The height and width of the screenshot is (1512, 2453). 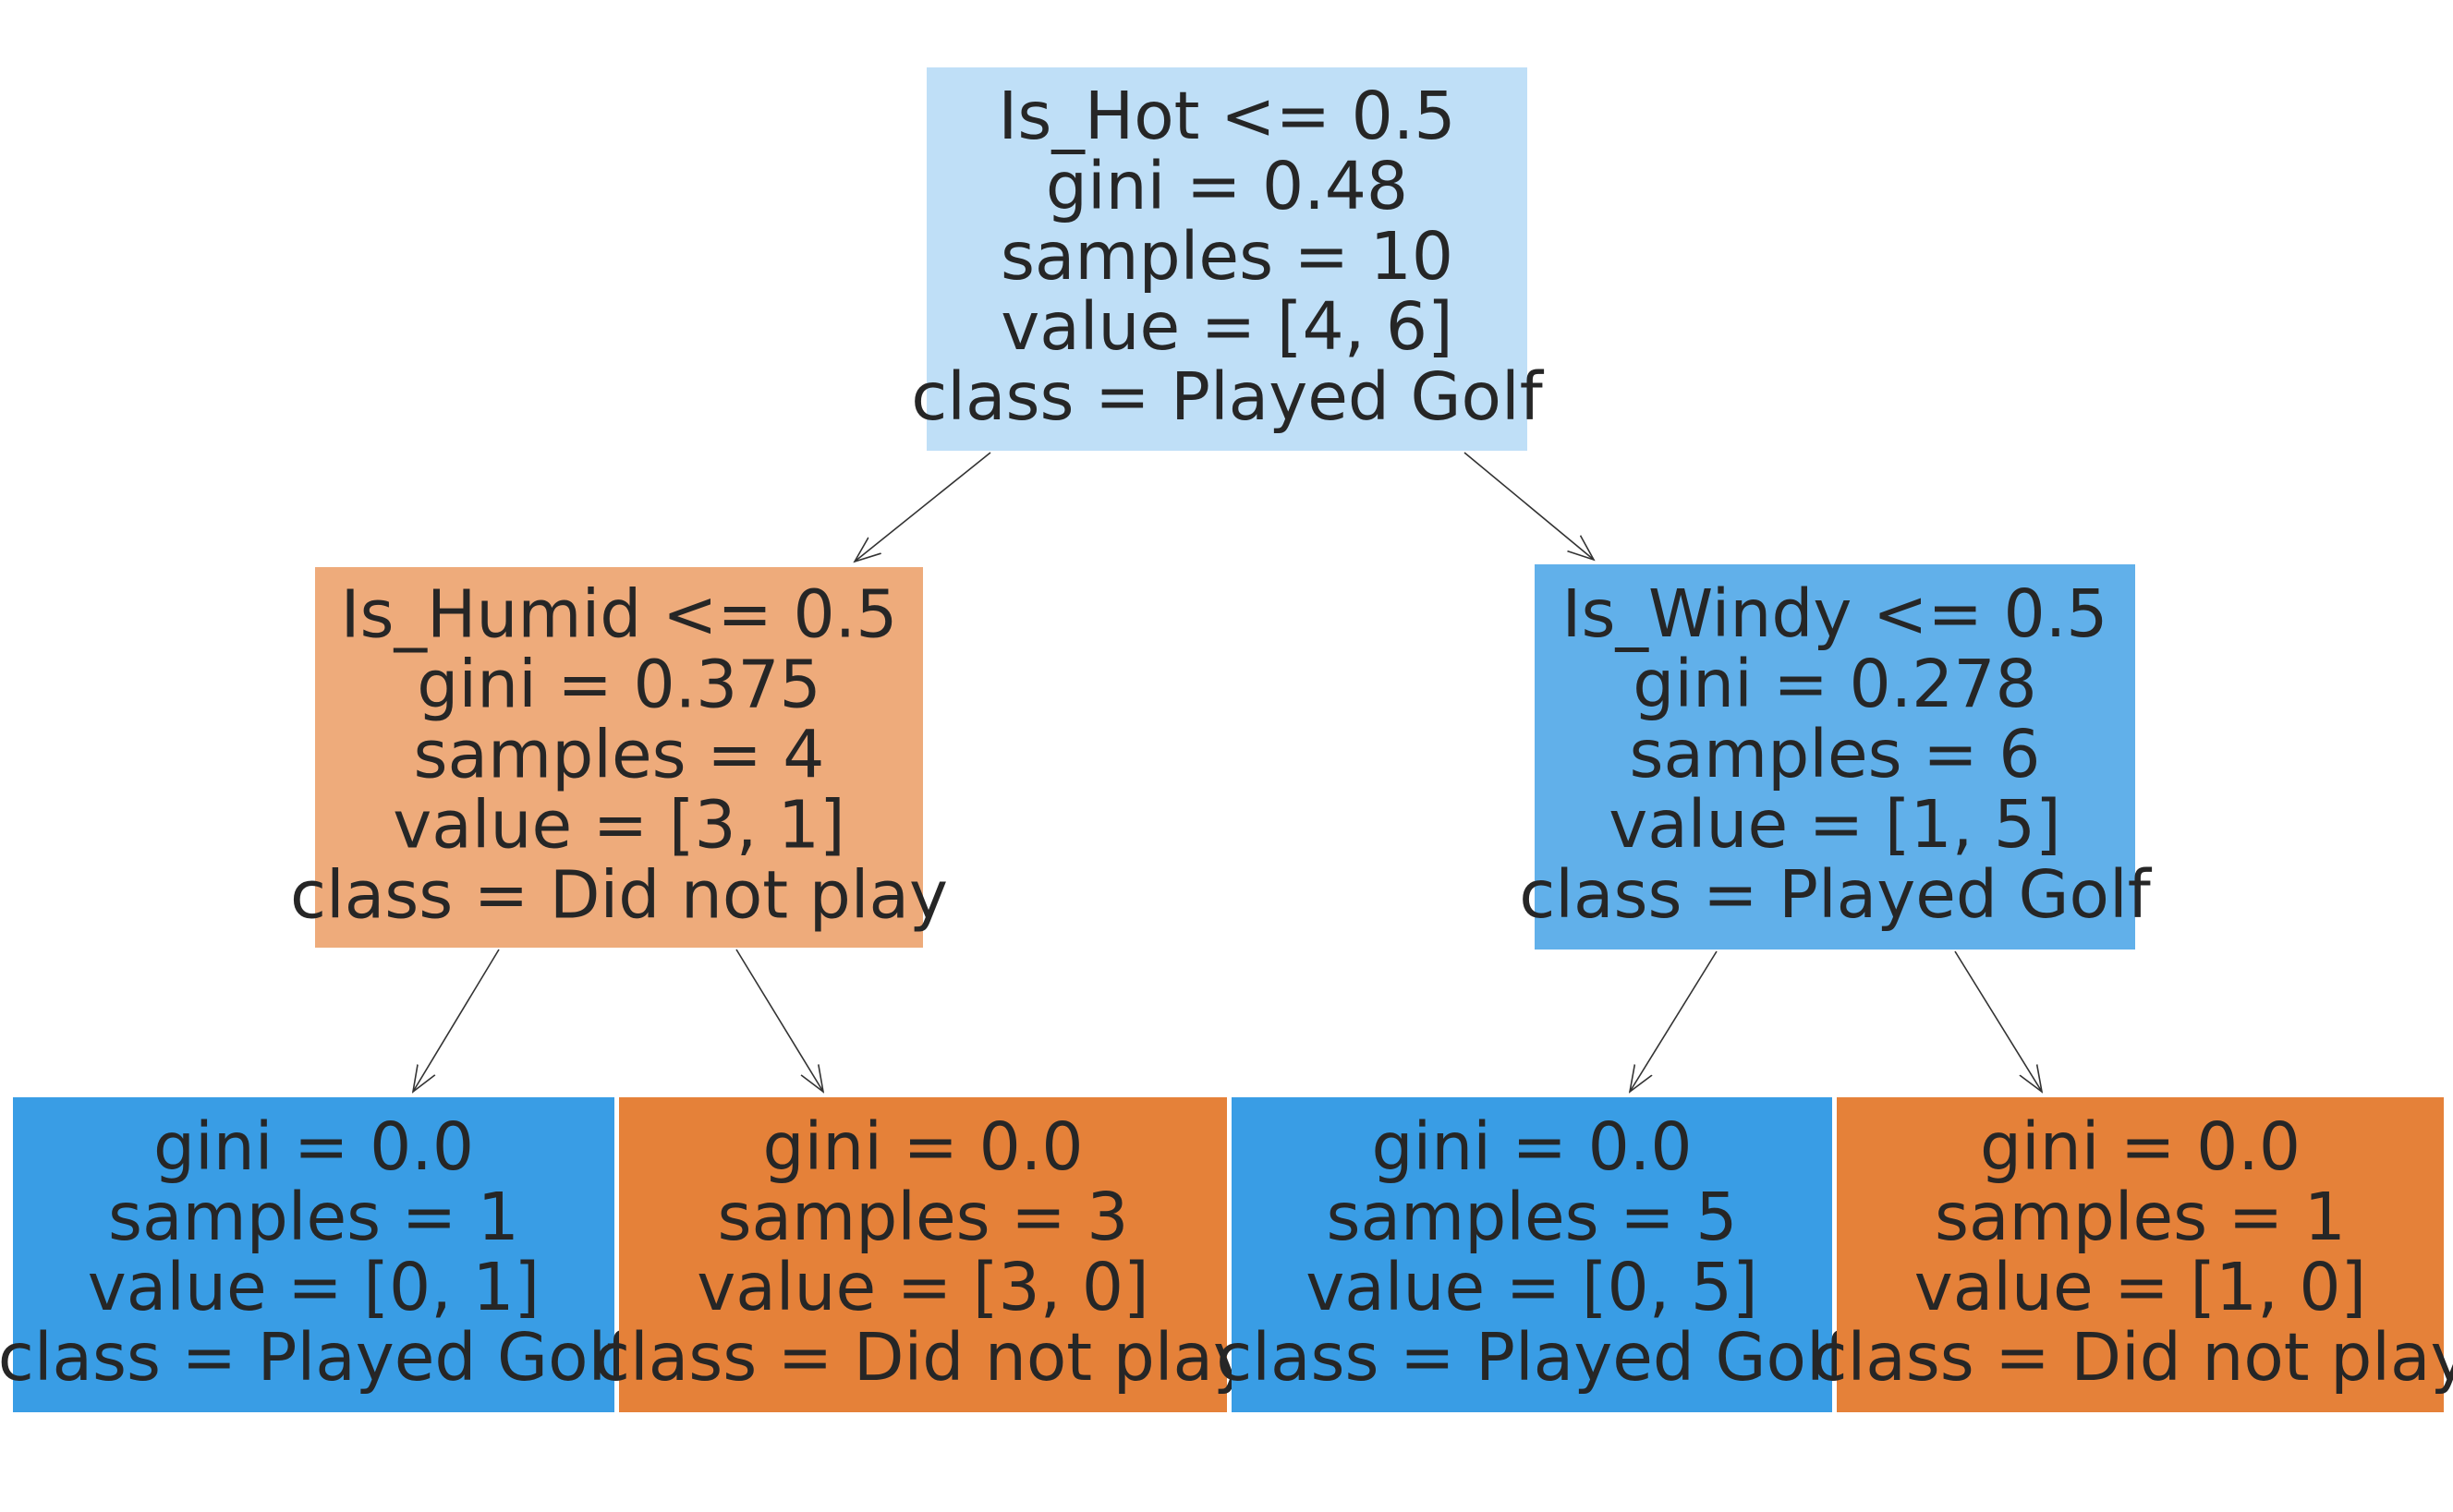 What do you see at coordinates (314, 1287) in the screenshot?
I see `node-text-line: value = [0, 1]` at bounding box center [314, 1287].